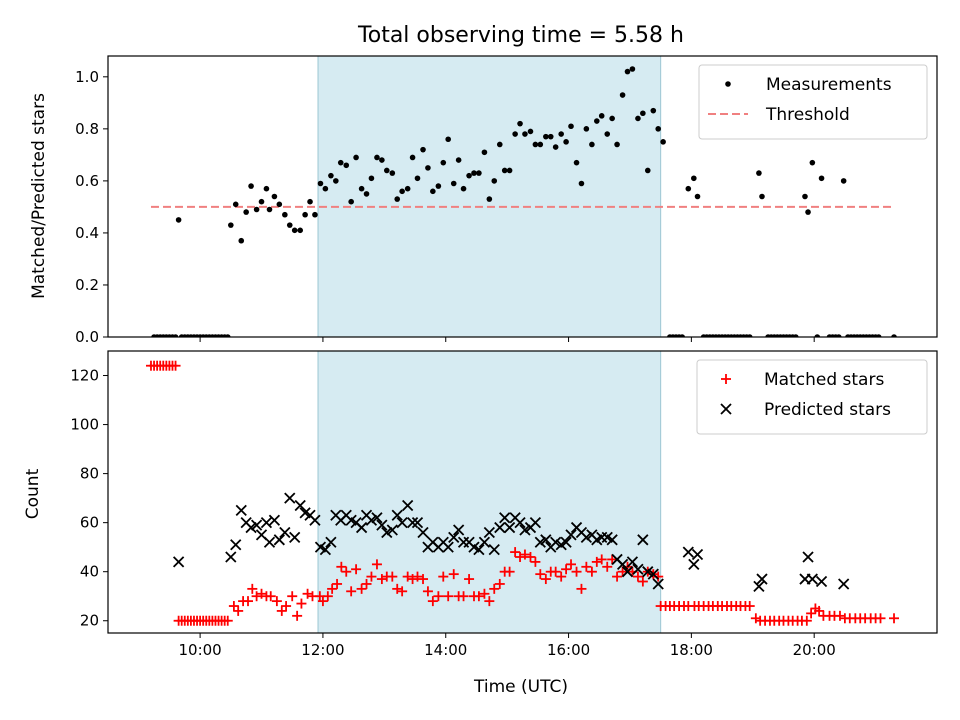  Describe the element at coordinates (199, 650) in the screenshot. I see `x-tick-label: 10:00` at that location.